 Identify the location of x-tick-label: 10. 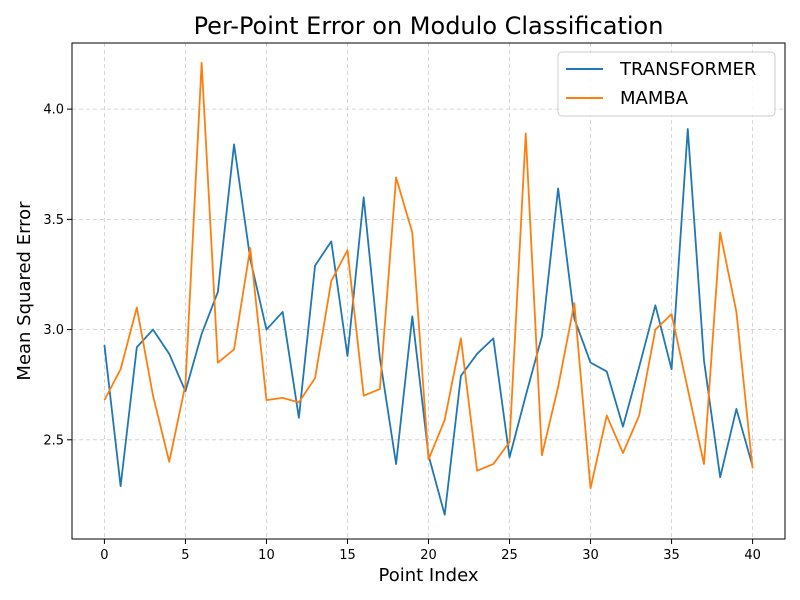
(266, 555).